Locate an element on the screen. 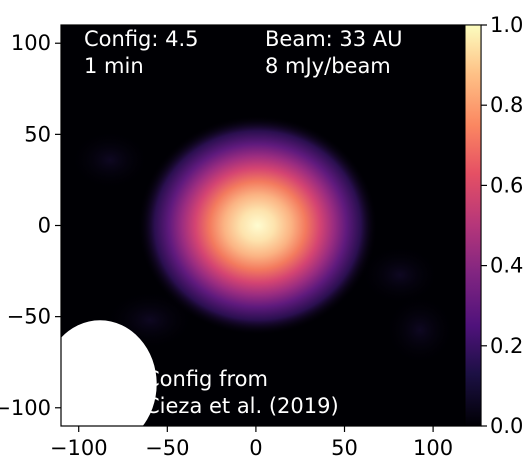 This screenshot has height=473, width=532. x-axis: −100 −50 0 50 100 is located at coordinates (251, 443).